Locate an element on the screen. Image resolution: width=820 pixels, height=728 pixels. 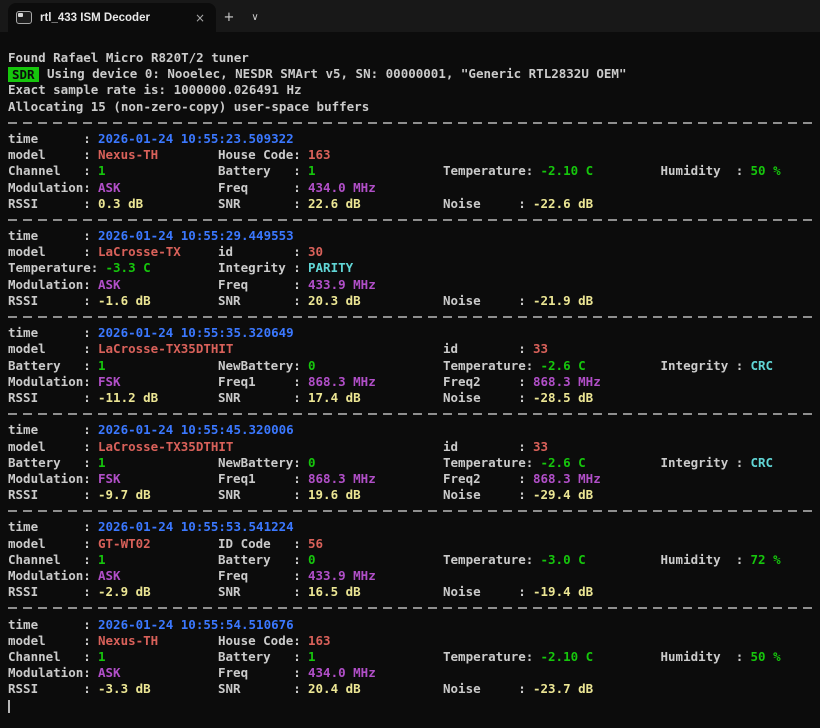
field-value: -28.5 dB is located at coordinates (563, 397).